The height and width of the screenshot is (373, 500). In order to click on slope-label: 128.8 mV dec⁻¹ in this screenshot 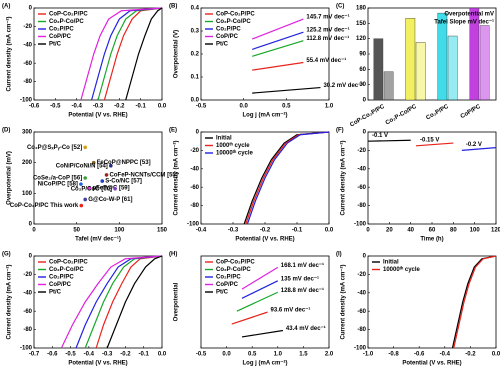, I will do `click(302, 290)`.